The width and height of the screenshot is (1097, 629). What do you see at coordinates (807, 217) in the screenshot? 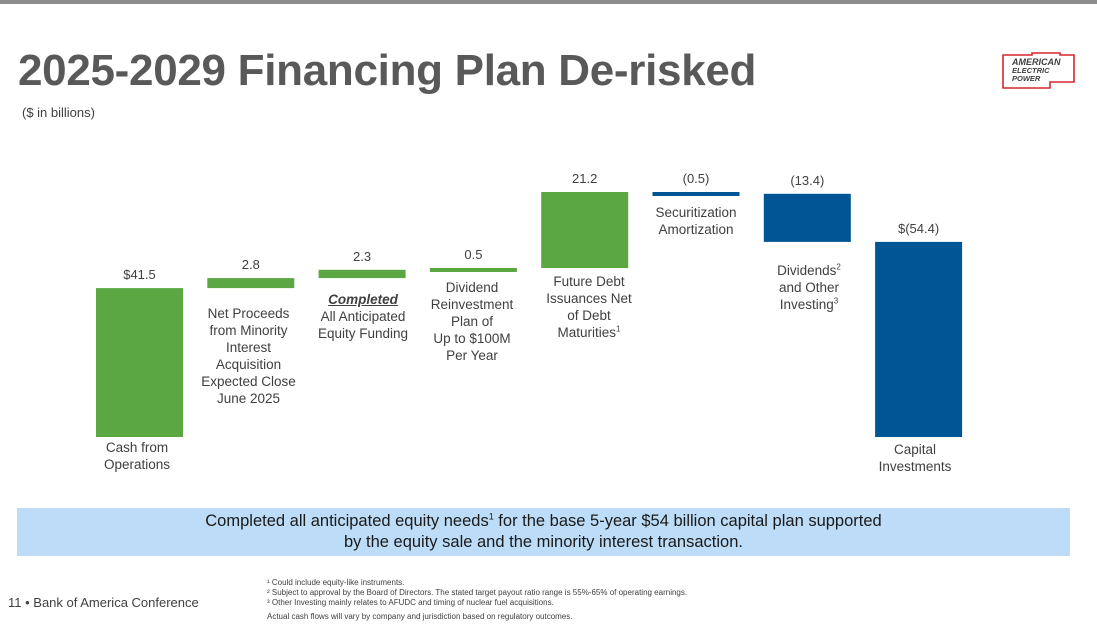
I see `bar-dividends-other-investing` at bounding box center [807, 217].